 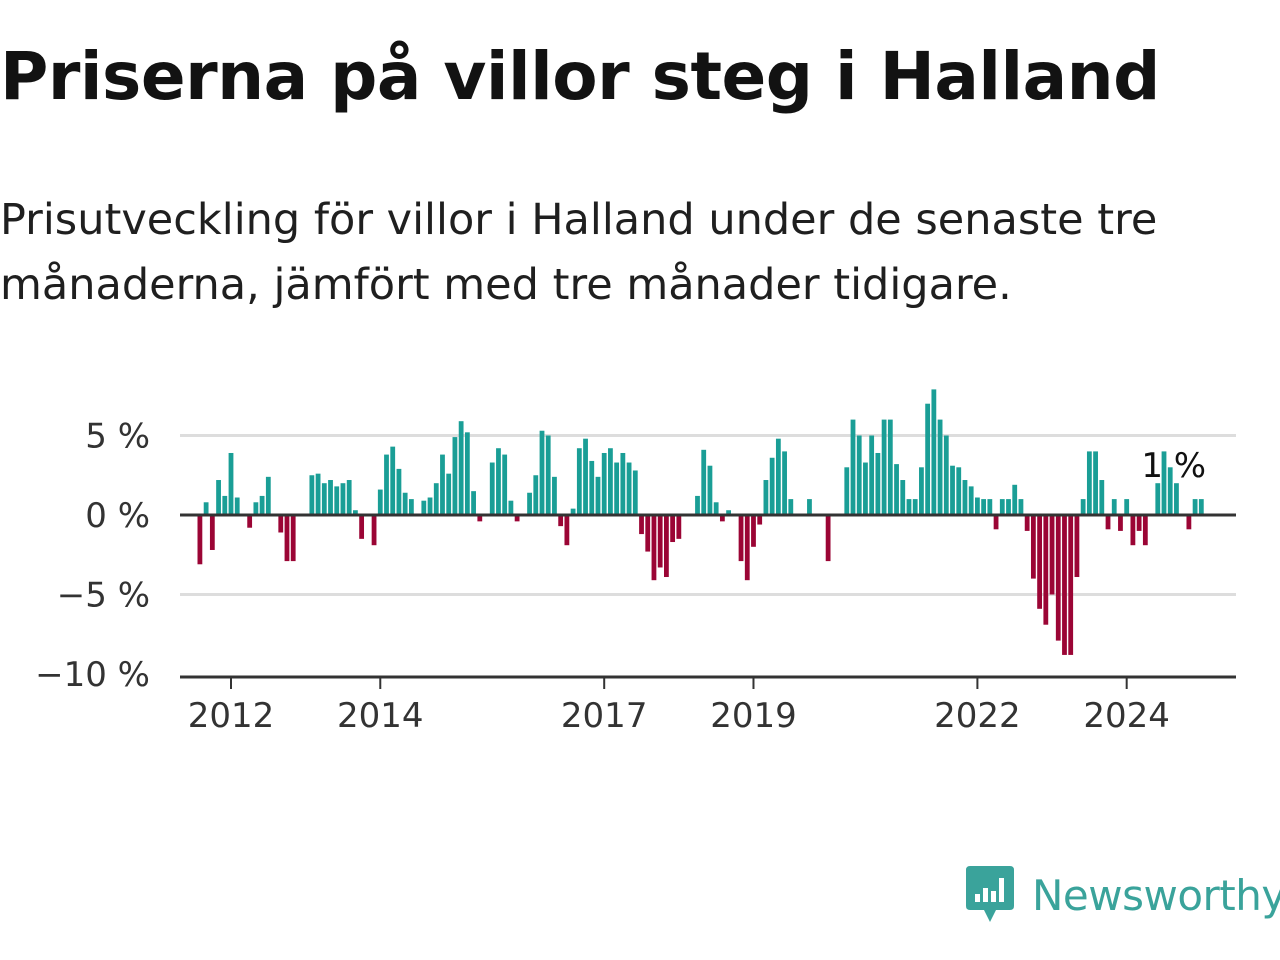 What do you see at coordinates (1126, 716) in the screenshot?
I see `x-tick-label: 2024` at bounding box center [1126, 716].